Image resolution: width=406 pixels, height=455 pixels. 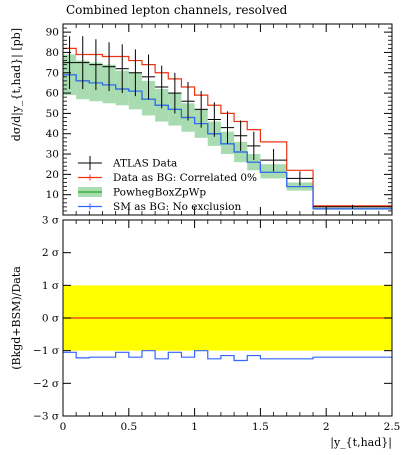 I want to click on x-tick-label: 2, so click(x=326, y=427).